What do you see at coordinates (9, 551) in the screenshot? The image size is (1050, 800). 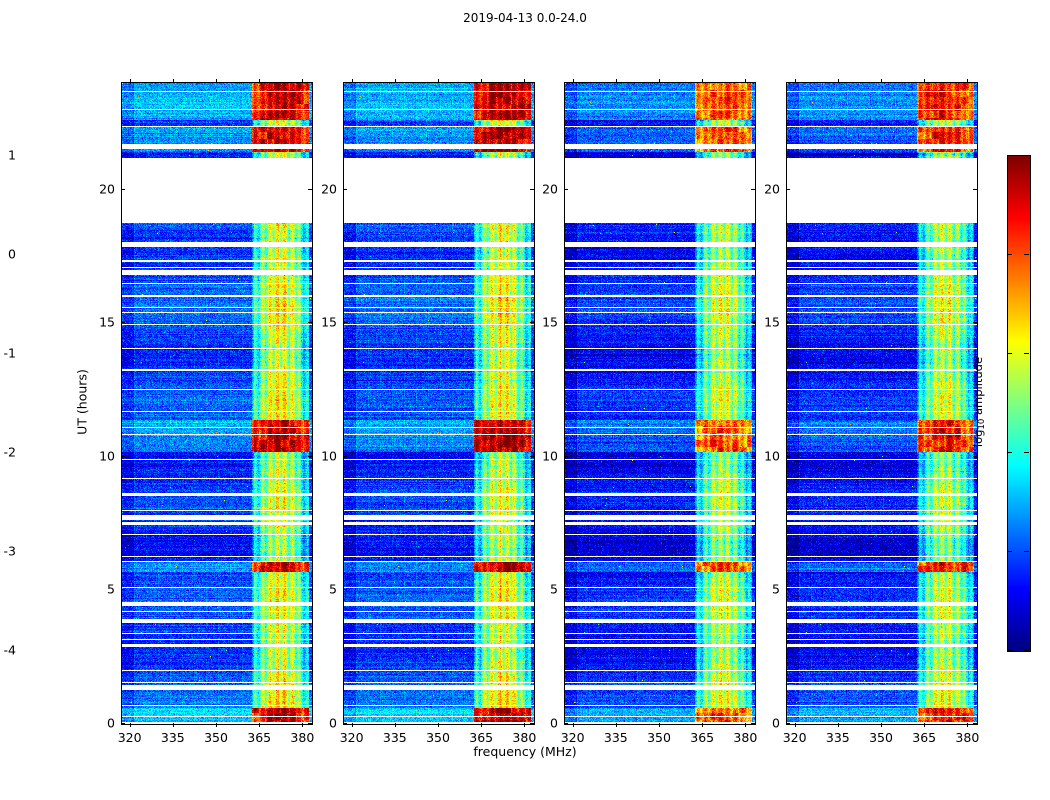 I see `colorbar-tick-label: -3` at bounding box center [9, 551].